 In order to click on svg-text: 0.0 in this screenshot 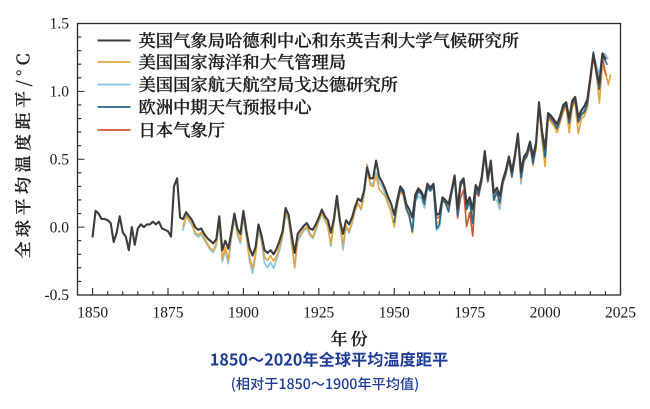, I will do `click(60, 227)`.